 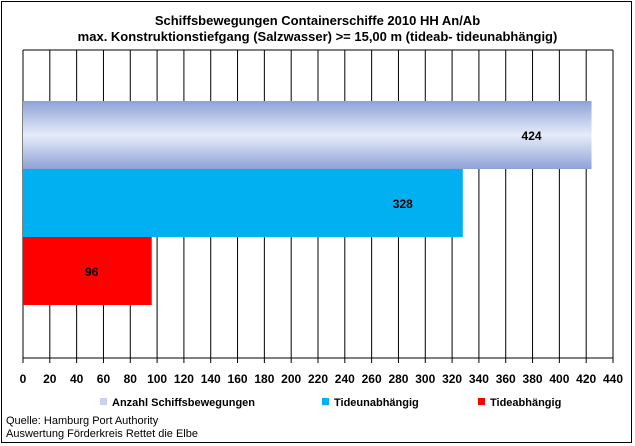 What do you see at coordinates (157, 379) in the screenshot?
I see `x-tick-label: 100` at bounding box center [157, 379].